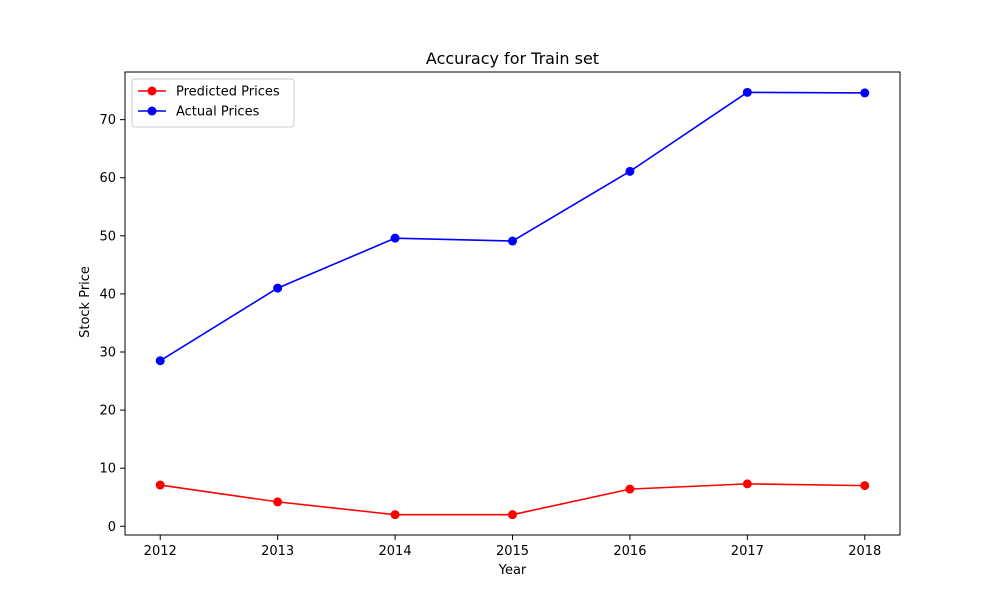  I want to click on legend-box, so click(213, 103).